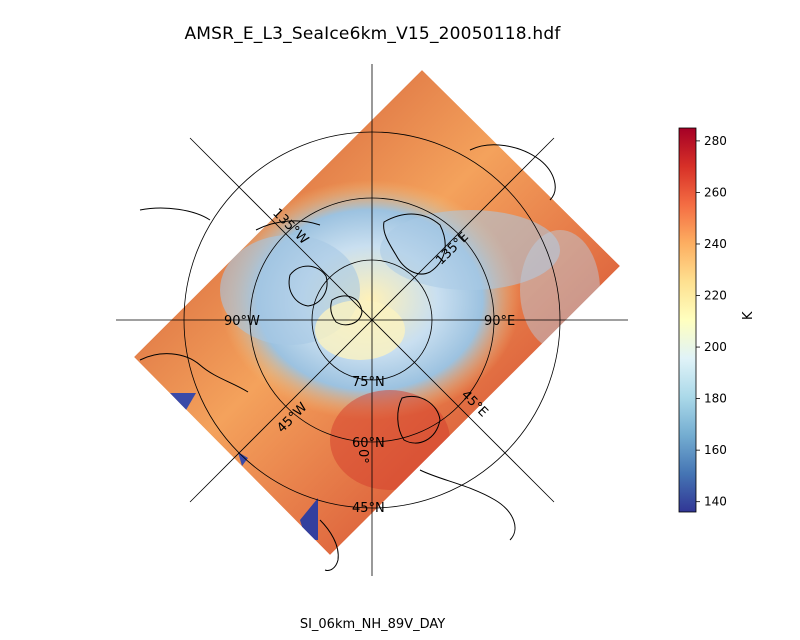 This screenshot has height=640, width=800. Describe the element at coordinates (715, 450) in the screenshot. I see `colorbar-tick-label: 160` at that location.